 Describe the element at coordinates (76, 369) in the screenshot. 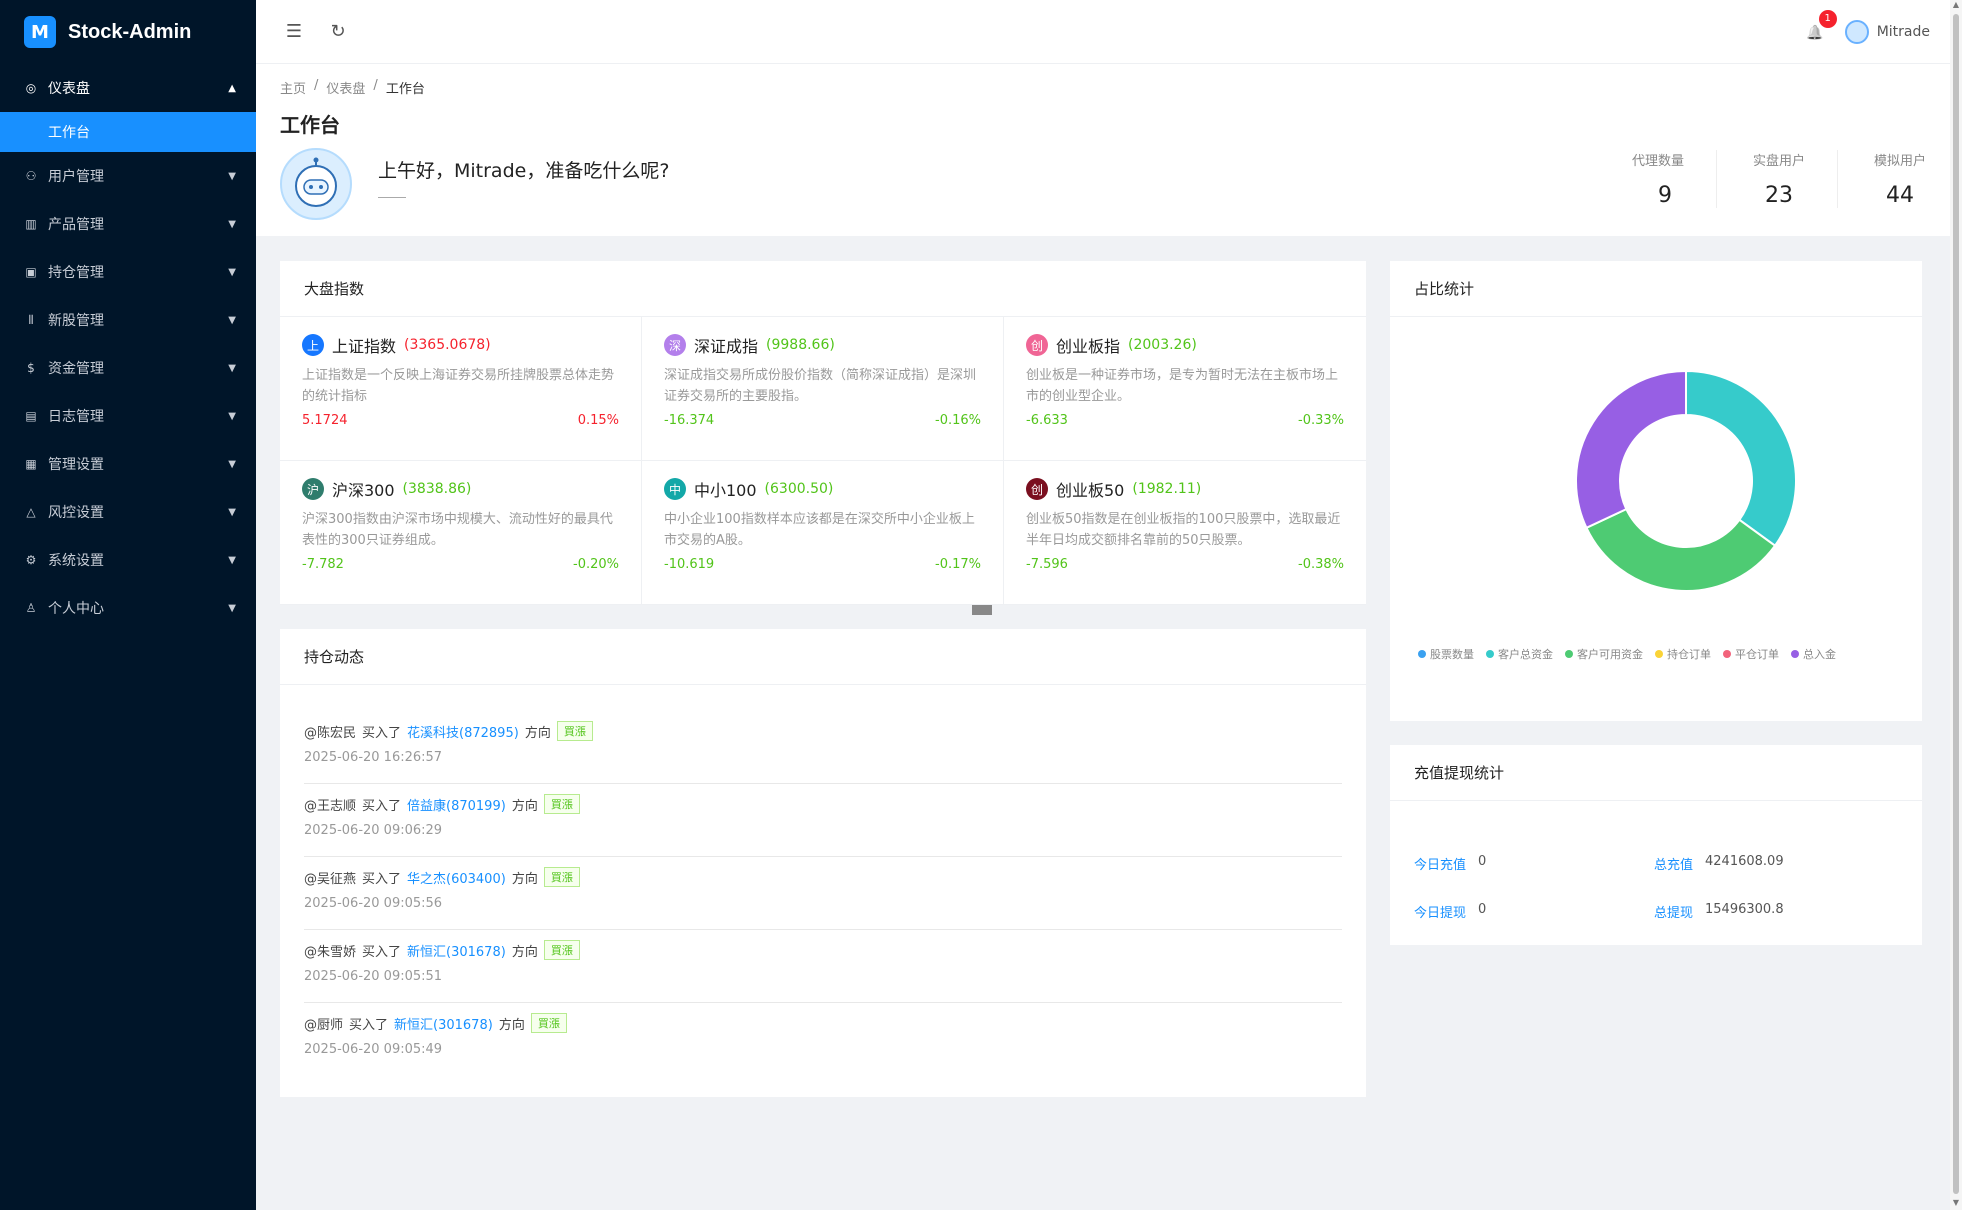

I see `sidebar-item-label: 资金管理` at that location.